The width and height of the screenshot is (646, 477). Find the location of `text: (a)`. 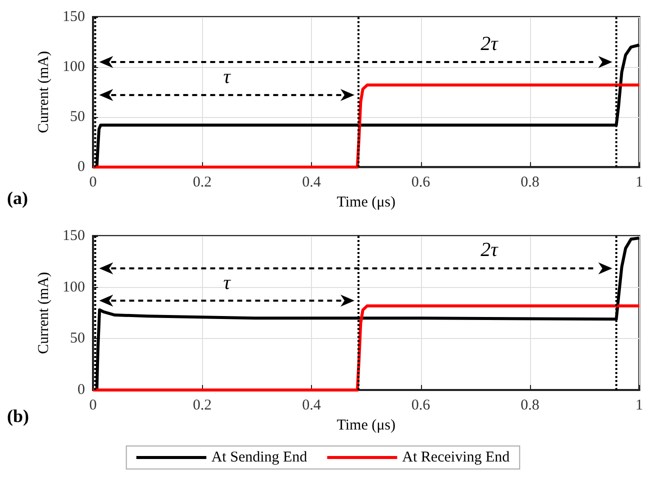

text: (a) is located at coordinates (17, 198).